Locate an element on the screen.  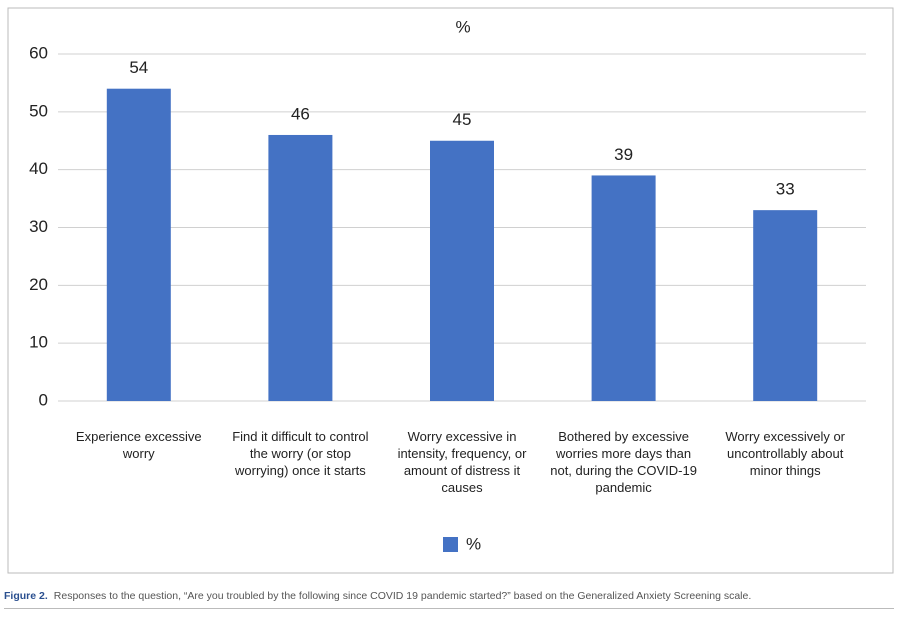
chart-title: % is located at coordinates (462, 26).